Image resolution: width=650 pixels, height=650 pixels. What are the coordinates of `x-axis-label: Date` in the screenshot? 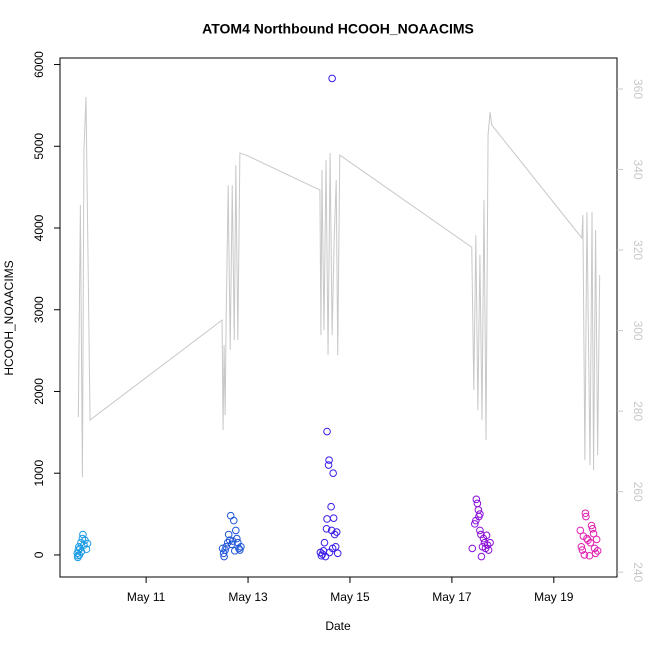 It's located at (338, 626).